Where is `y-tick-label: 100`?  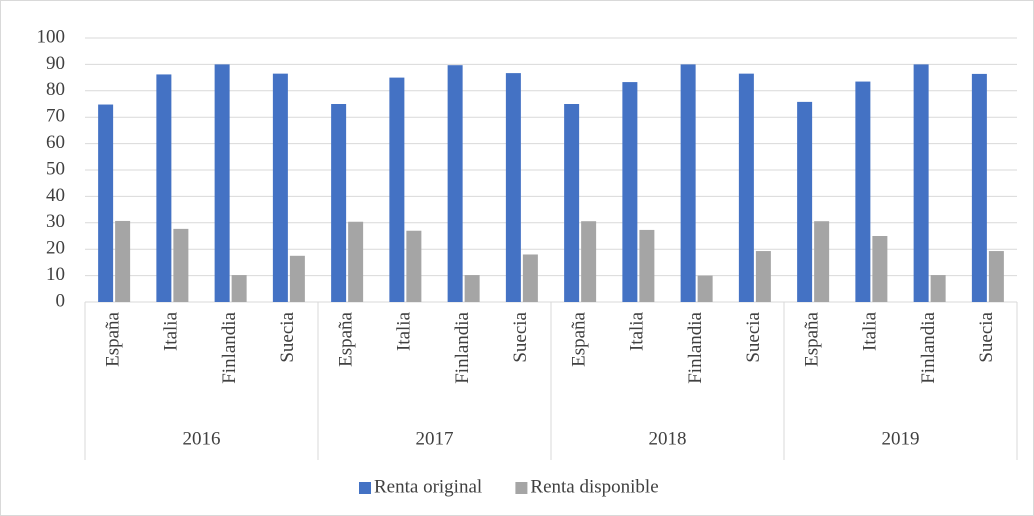
y-tick-label: 100 is located at coordinates (51, 36).